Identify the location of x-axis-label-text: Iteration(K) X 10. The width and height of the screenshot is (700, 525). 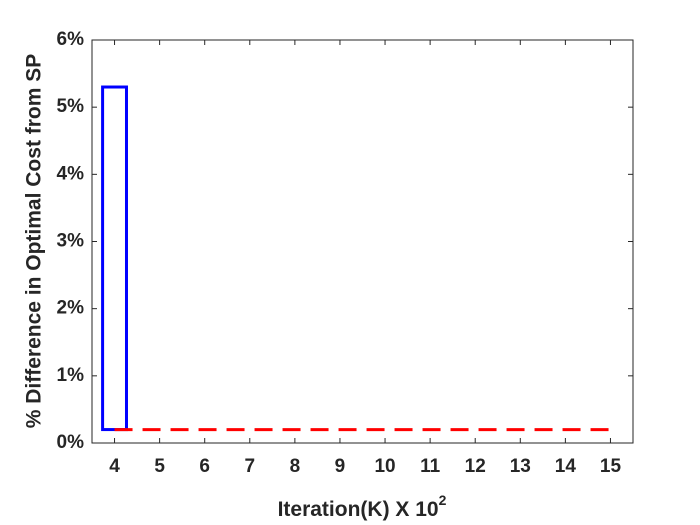
(358, 509).